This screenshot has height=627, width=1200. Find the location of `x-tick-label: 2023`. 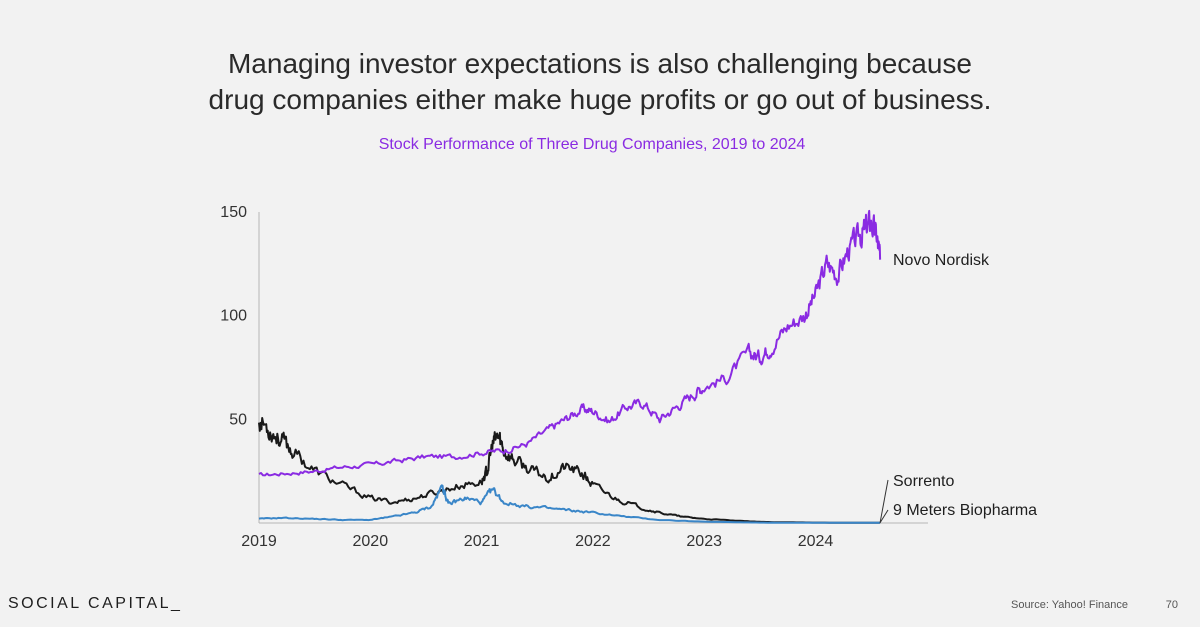

x-tick-label: 2023 is located at coordinates (704, 541).